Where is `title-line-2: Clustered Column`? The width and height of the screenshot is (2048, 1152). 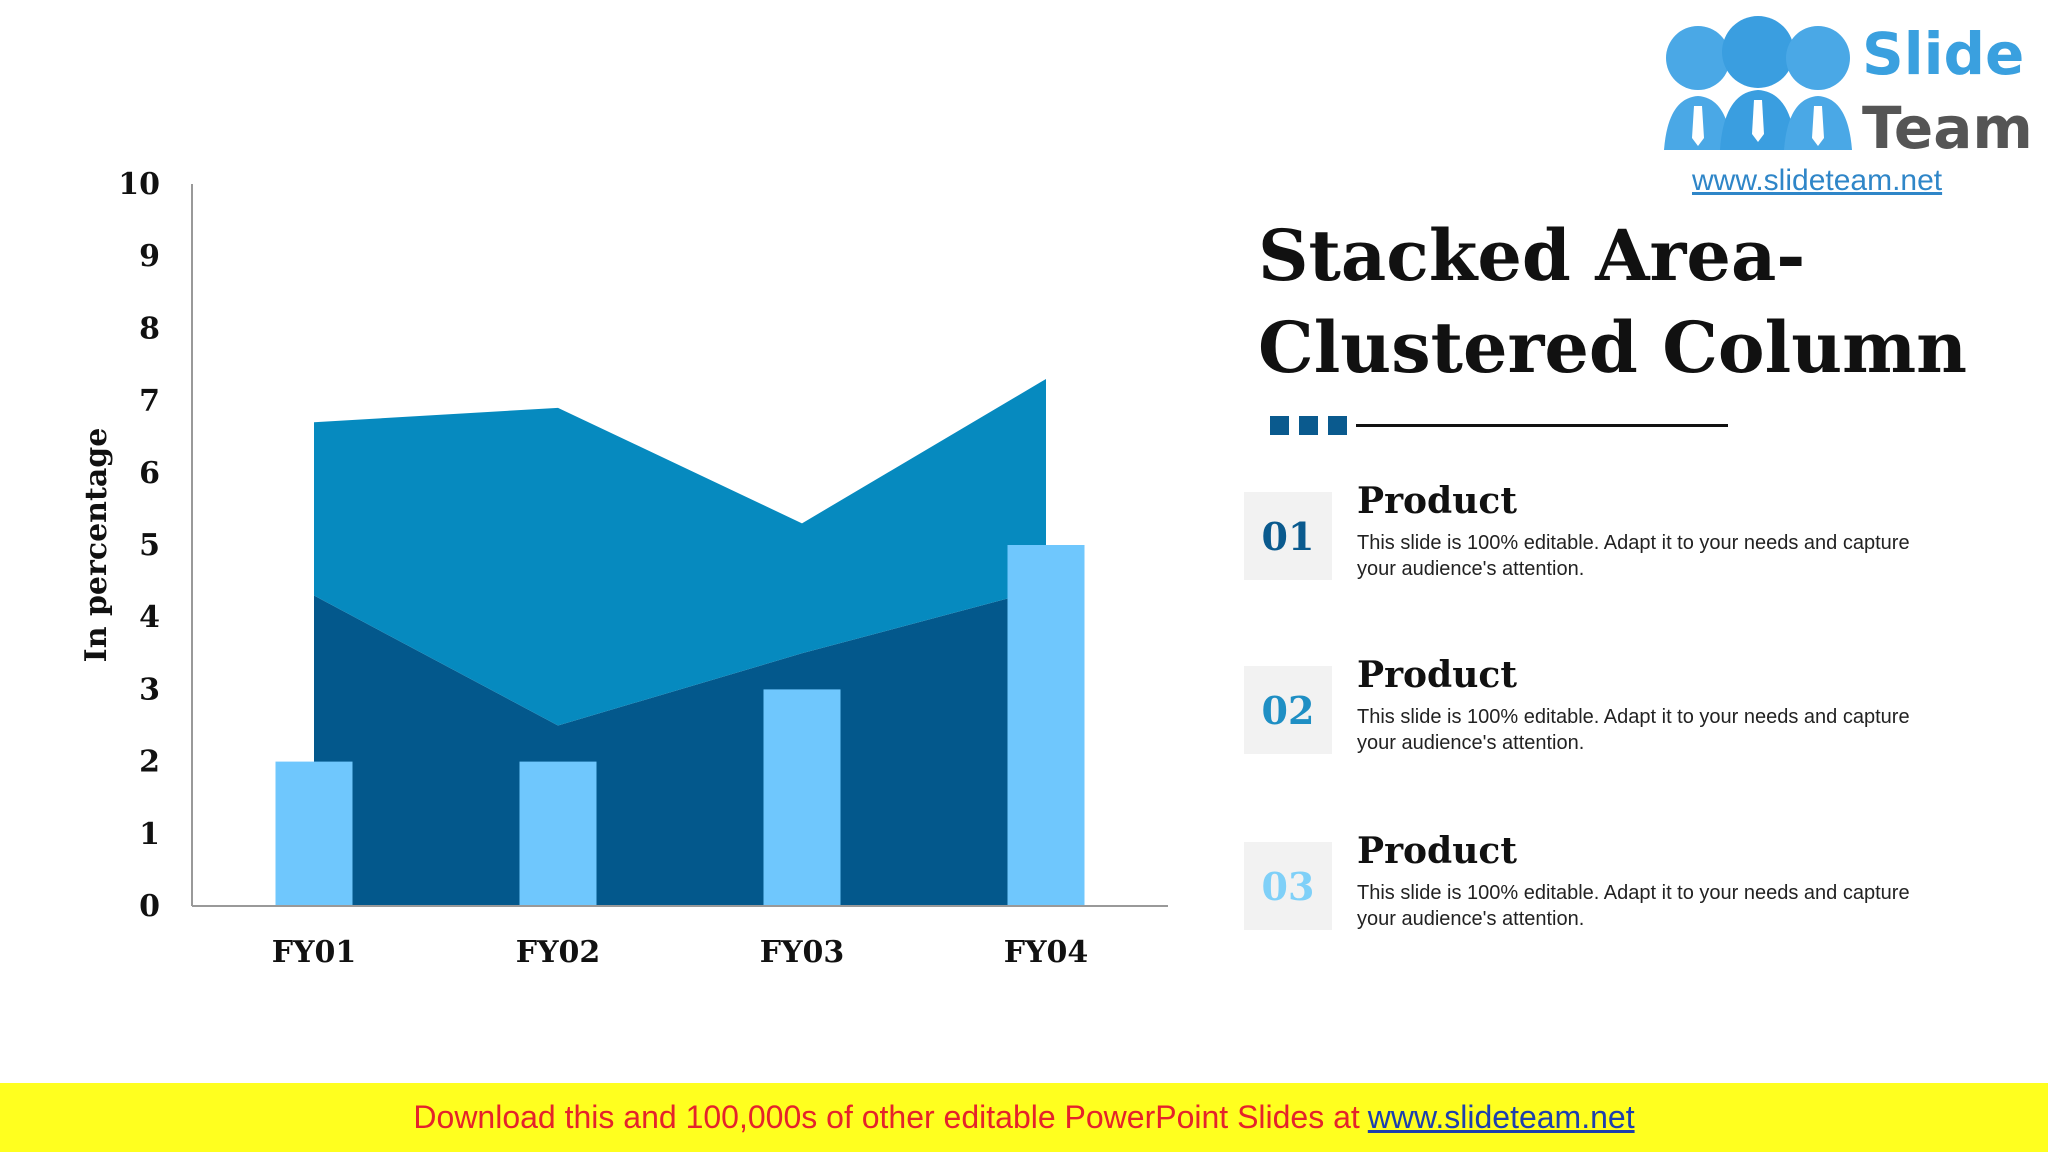 title-line-2: Clustered Column is located at coordinates (1613, 347).